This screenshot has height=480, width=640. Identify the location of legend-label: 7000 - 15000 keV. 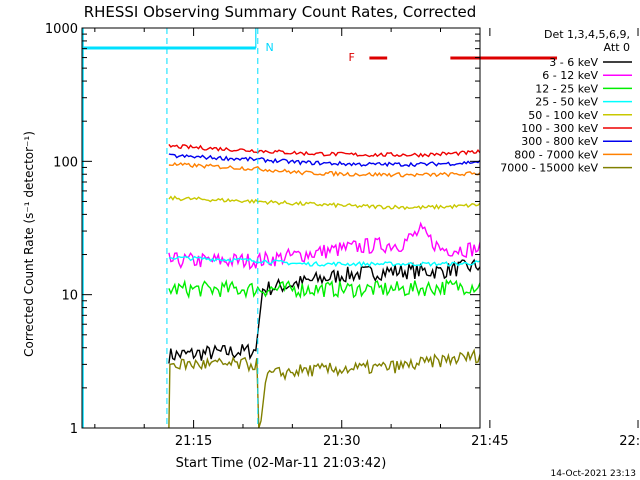
(549, 168).